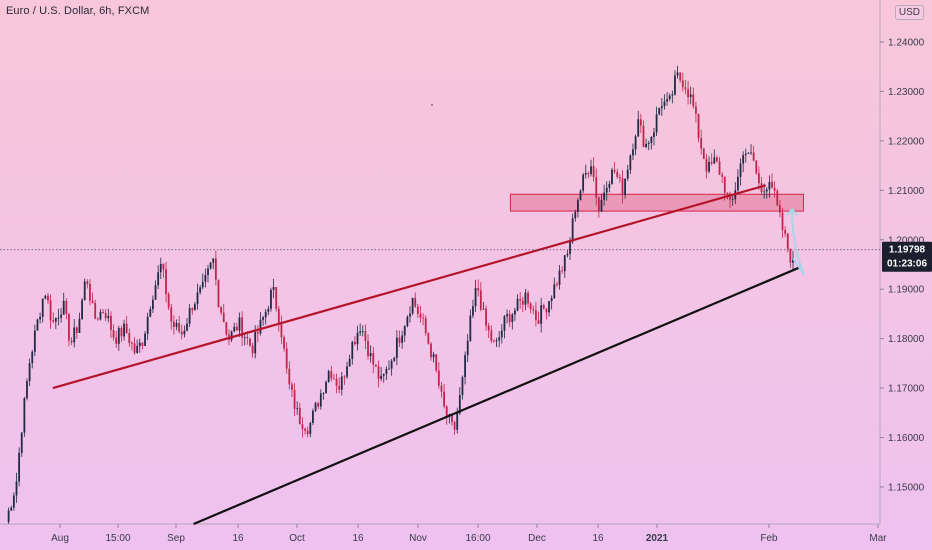 The image size is (932, 550). I want to click on y-tick-label: 1.19000, so click(906, 290).